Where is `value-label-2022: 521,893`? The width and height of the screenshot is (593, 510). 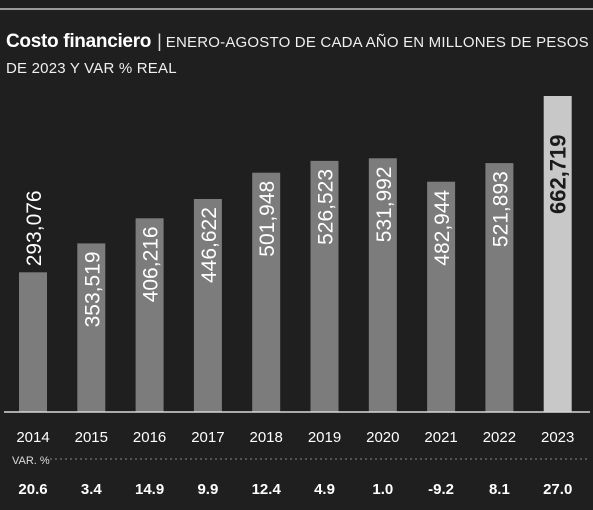 value-label-2022: 521,893 is located at coordinates (500, 209).